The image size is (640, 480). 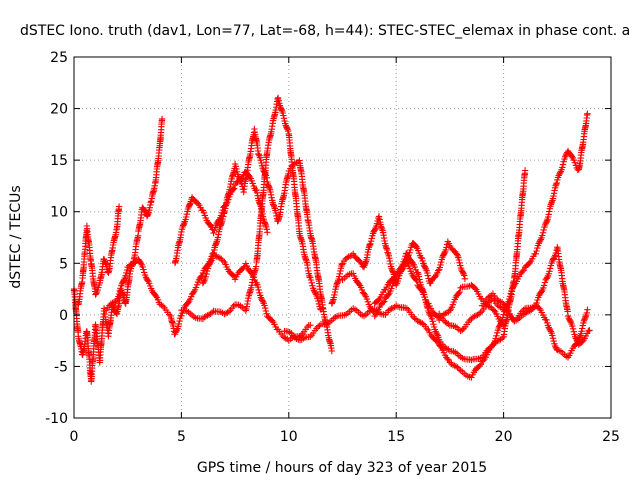 What do you see at coordinates (59, 110) in the screenshot?
I see `y-tick-label: 20` at bounding box center [59, 110].